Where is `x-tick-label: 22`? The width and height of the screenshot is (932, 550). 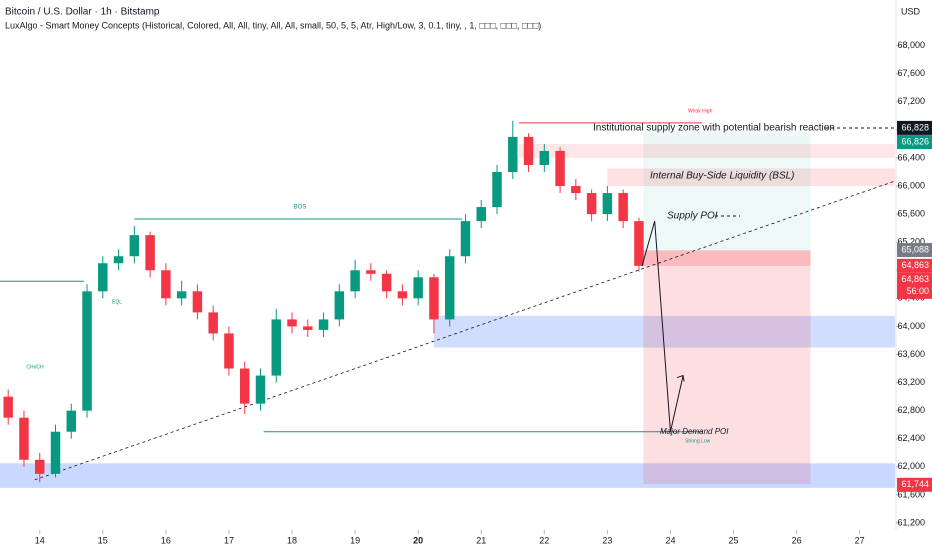
x-tick-label: 22 is located at coordinates (544, 540).